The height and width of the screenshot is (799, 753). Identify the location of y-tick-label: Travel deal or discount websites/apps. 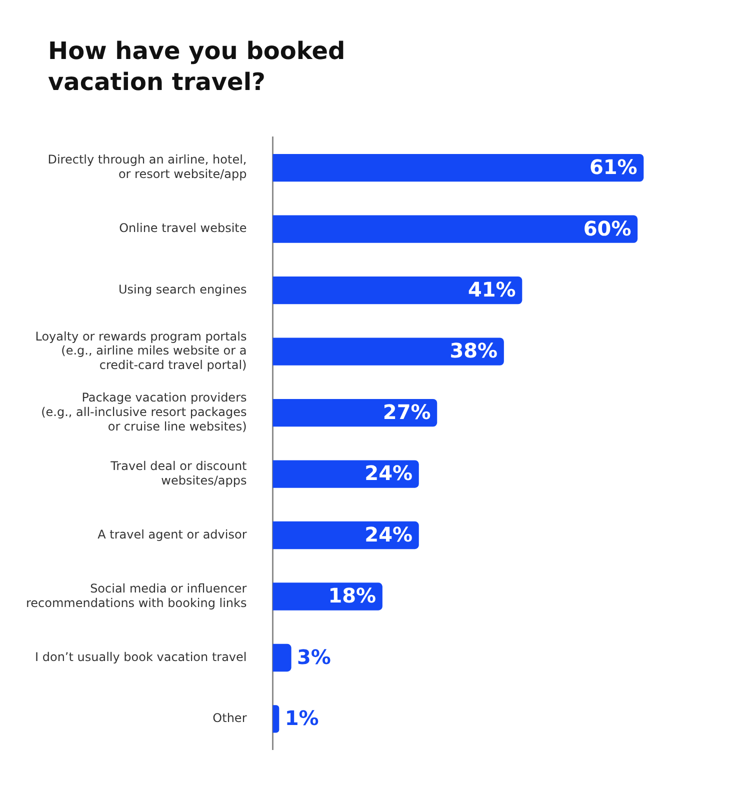
(179, 473).